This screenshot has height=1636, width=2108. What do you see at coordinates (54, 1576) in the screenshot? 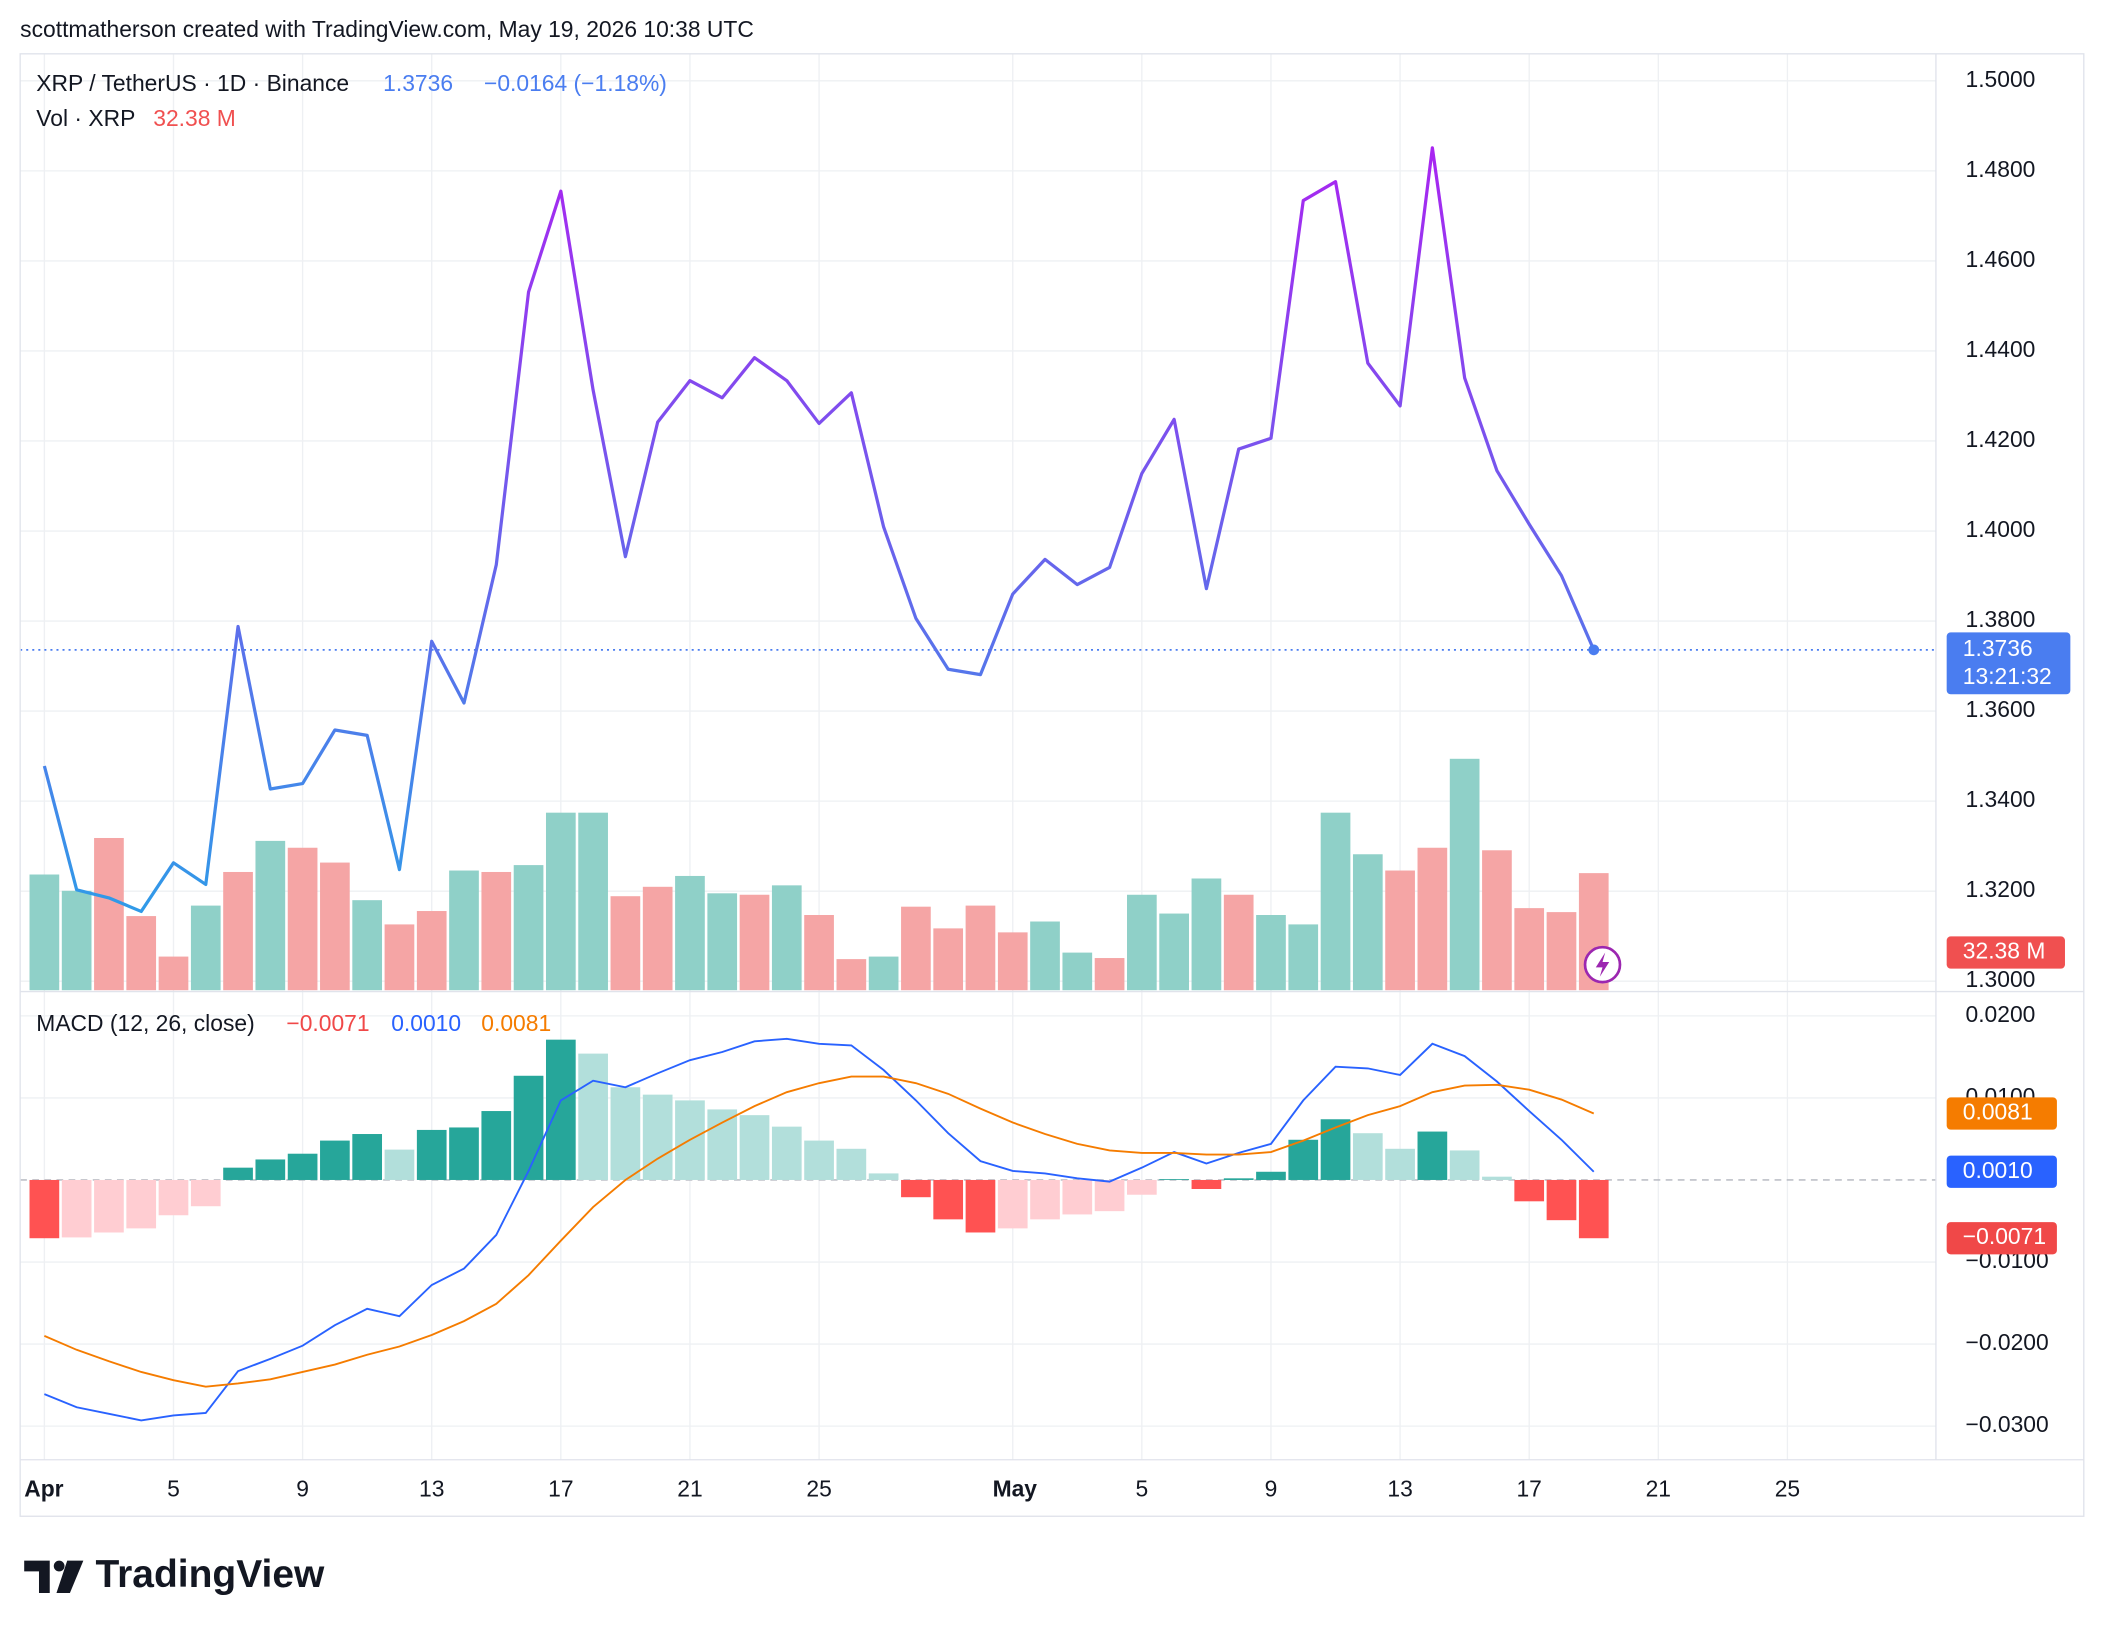
I see `brand-logo` at bounding box center [54, 1576].